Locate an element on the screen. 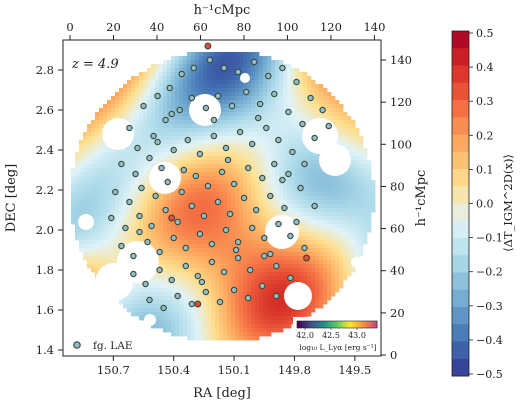 This screenshot has width=529, height=407. colorbar-tick-label: −0.3 is located at coordinates (489, 306).